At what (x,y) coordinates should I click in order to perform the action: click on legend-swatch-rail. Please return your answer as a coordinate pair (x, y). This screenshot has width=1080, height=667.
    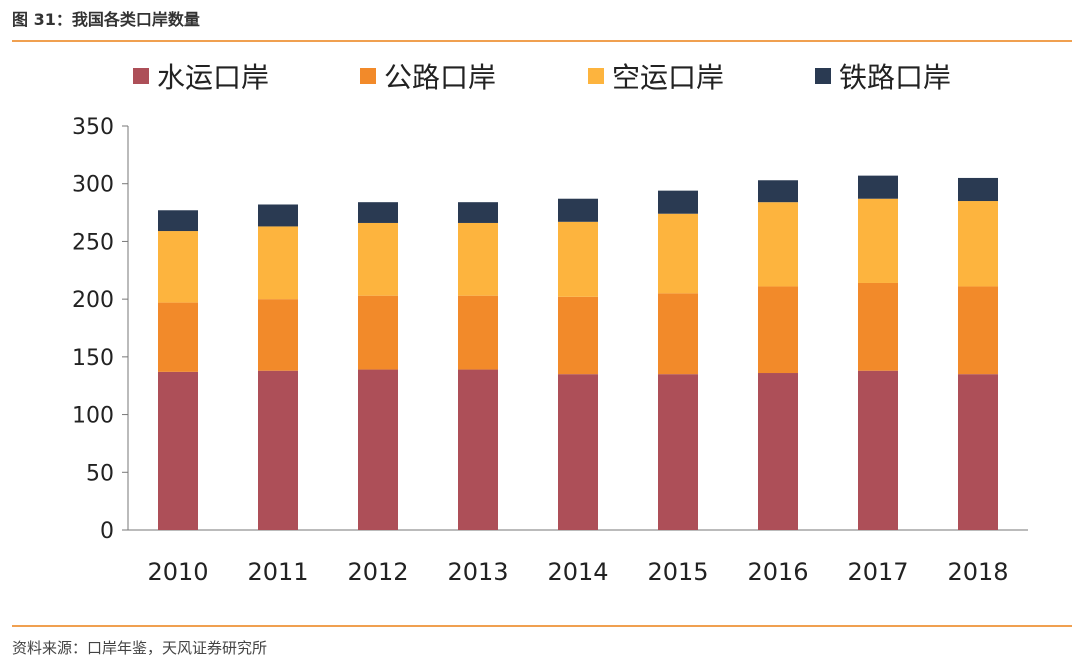
    Looking at the image, I should click on (823, 76).